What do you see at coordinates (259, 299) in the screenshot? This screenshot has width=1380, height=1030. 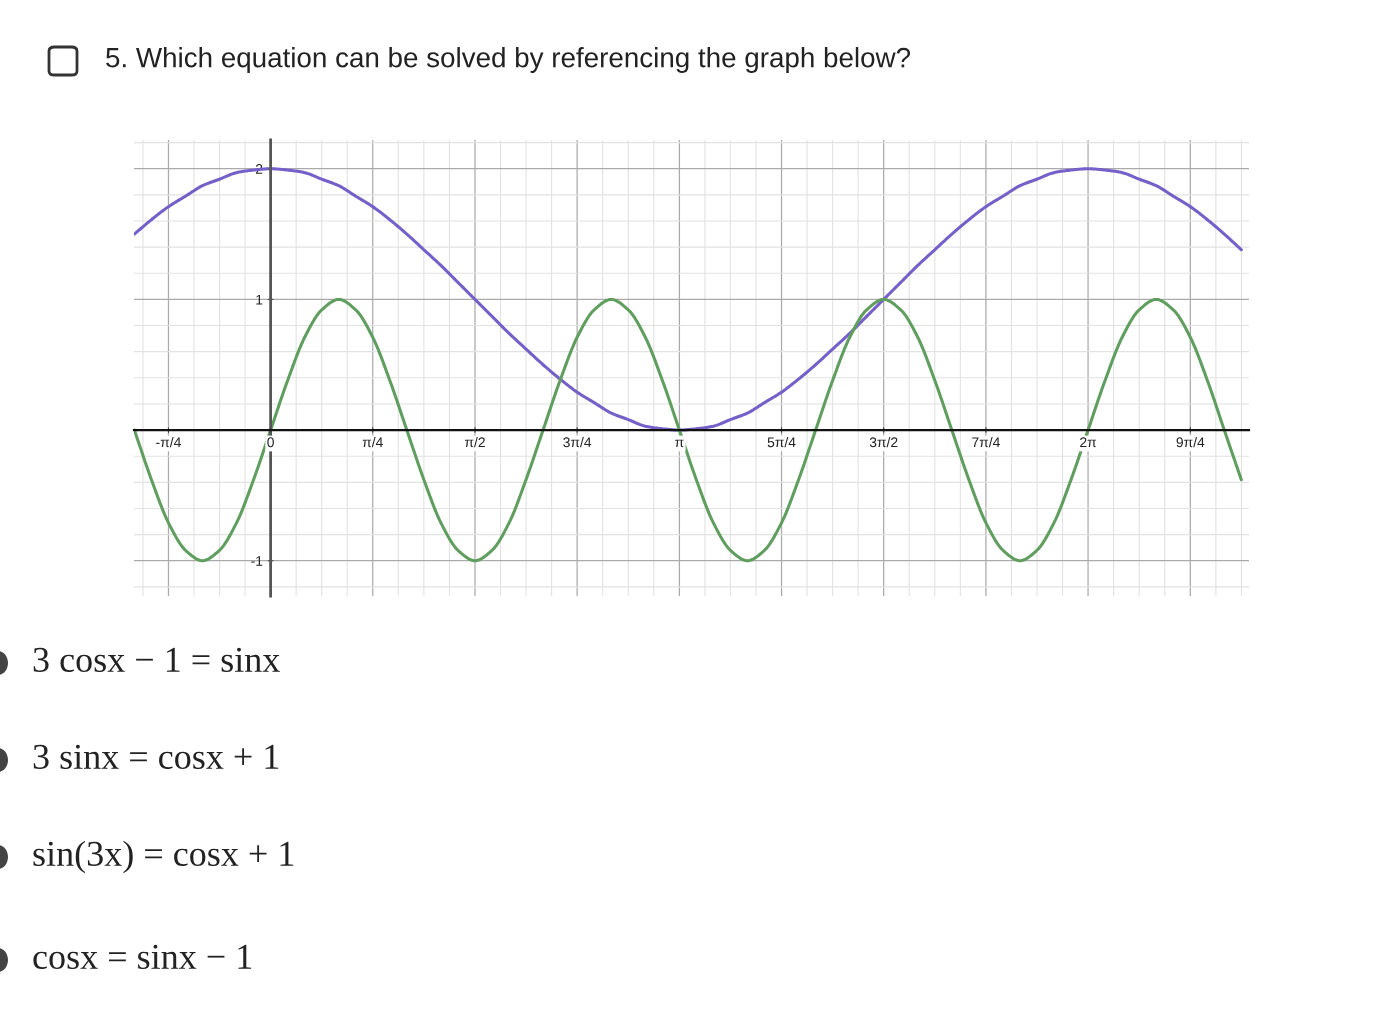 I see `y-tick-label: 1` at bounding box center [259, 299].